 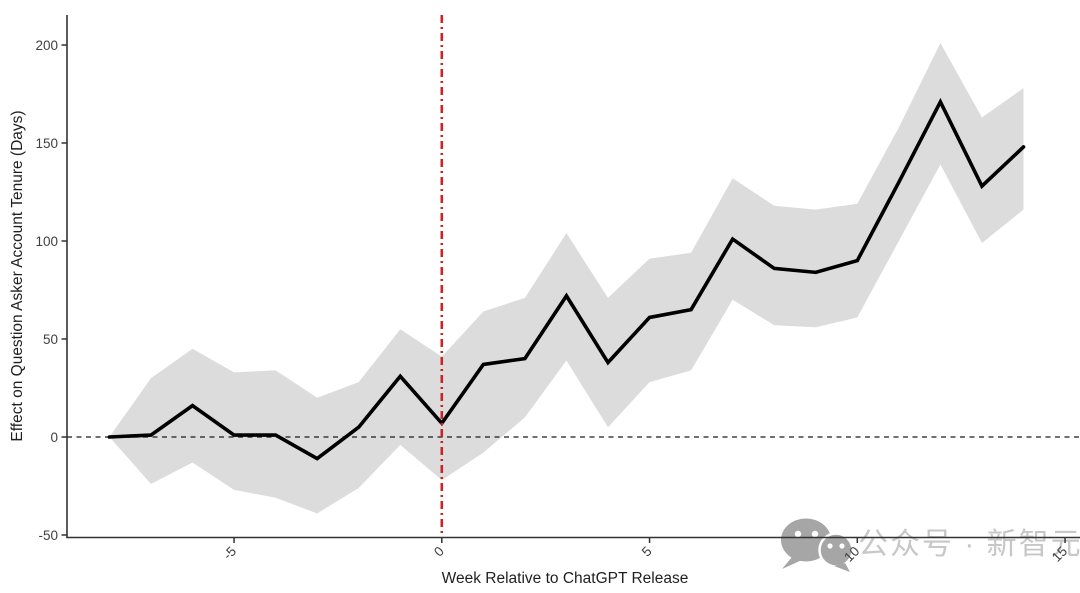 What do you see at coordinates (439, 552) in the screenshot?
I see `x-tick-label: 0` at bounding box center [439, 552].